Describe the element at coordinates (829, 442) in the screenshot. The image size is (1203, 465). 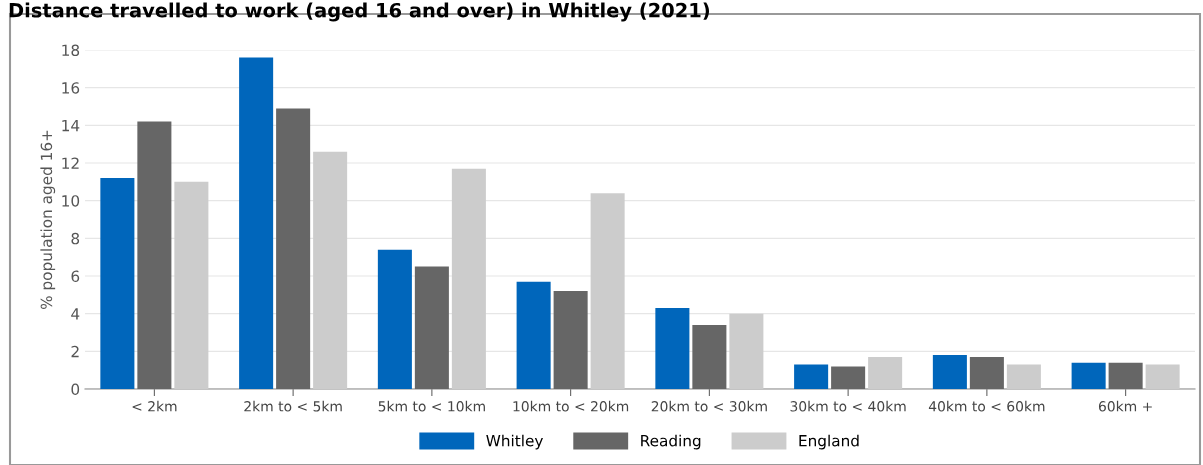
I see `legend-label: England` at that location.